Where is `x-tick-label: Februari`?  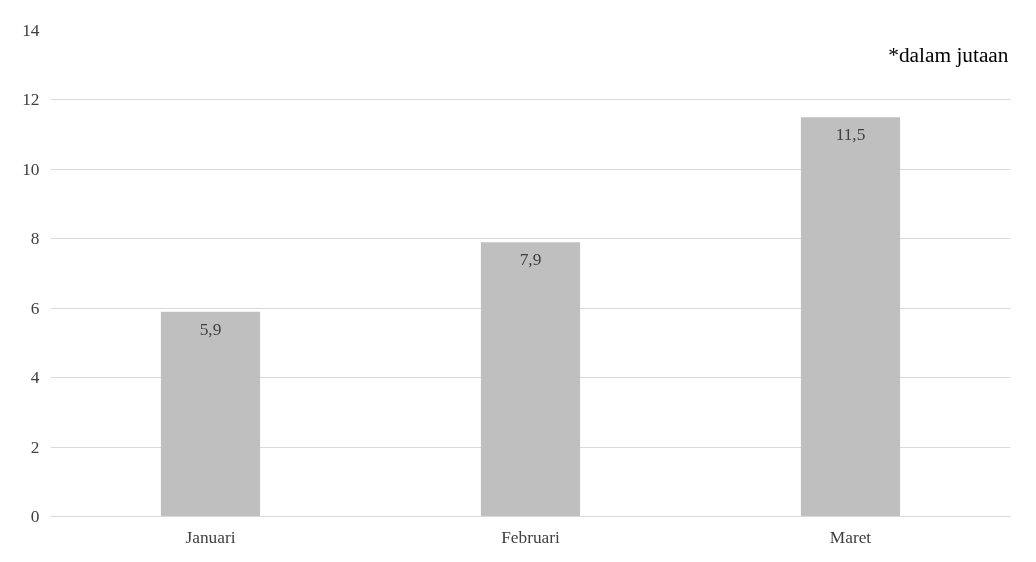
x-tick-label: Februari is located at coordinates (531, 537).